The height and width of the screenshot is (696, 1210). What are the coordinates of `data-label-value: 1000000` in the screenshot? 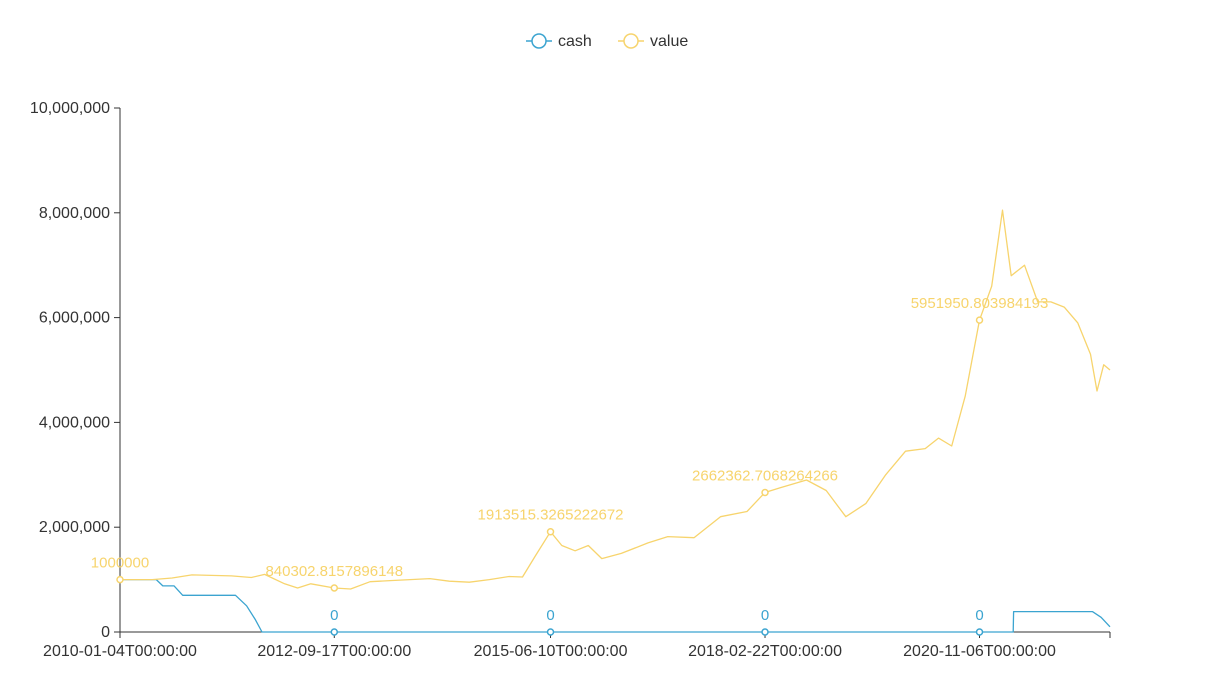 It's located at (120, 563).